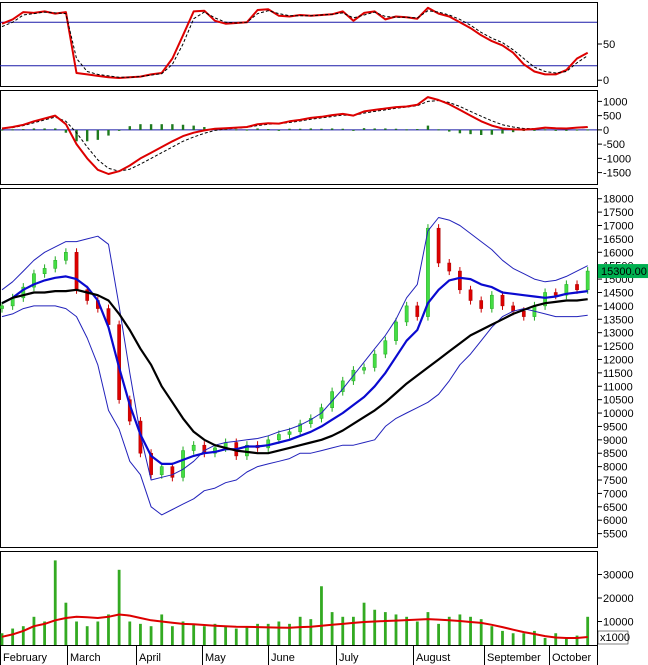  Describe the element at coordinates (215, 658) in the screenshot. I see `x-tick-label: May` at that location.